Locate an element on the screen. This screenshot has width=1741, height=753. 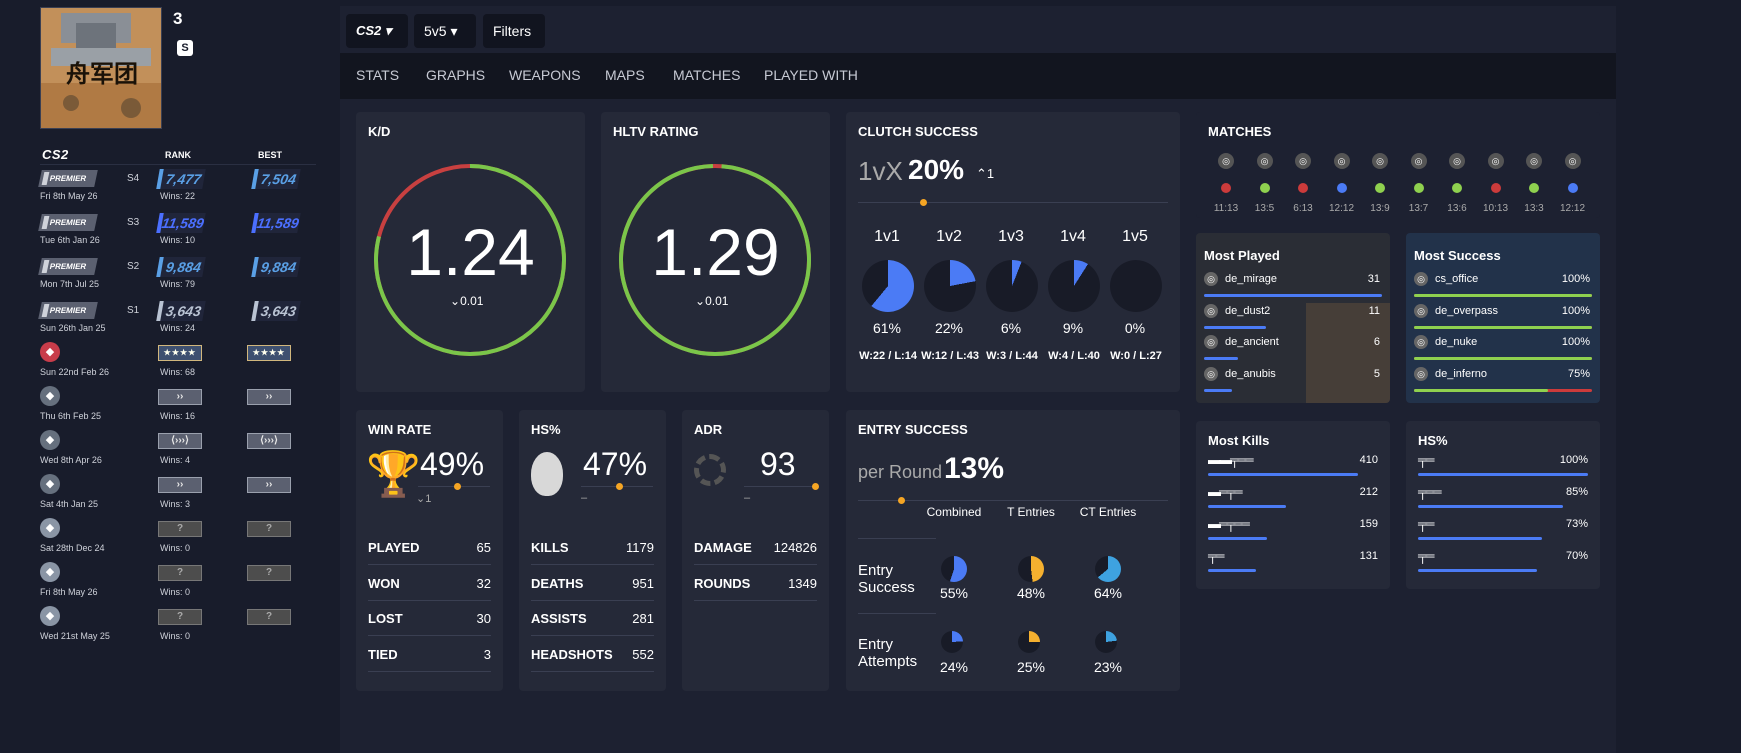
adr-title: ADR is located at coordinates (708, 429).